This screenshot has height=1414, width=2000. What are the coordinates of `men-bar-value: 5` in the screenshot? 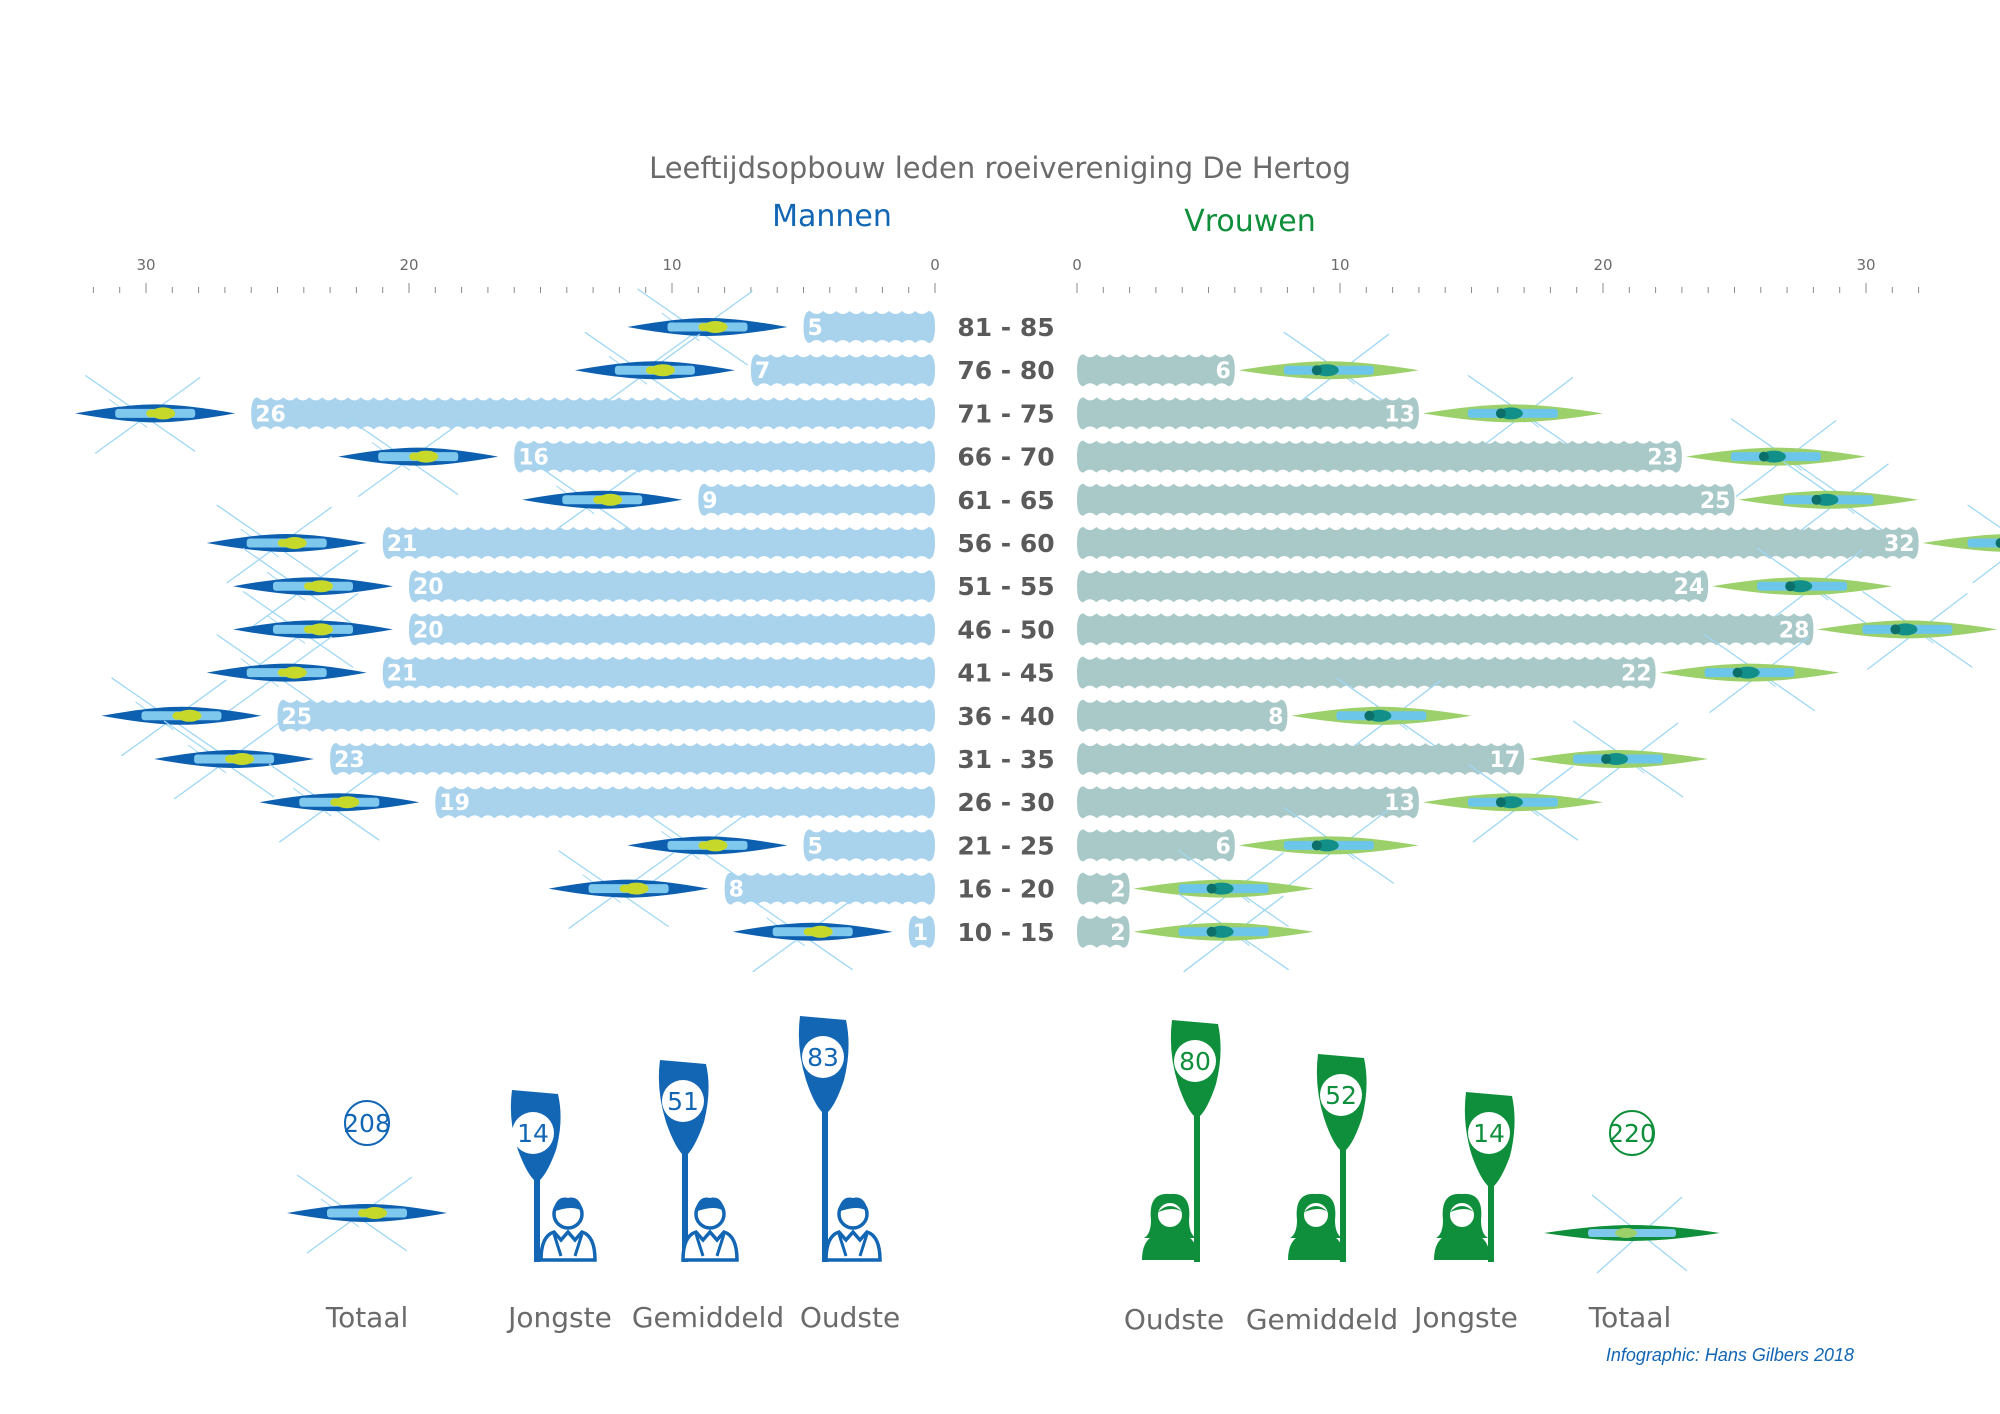 It's located at (815, 328).